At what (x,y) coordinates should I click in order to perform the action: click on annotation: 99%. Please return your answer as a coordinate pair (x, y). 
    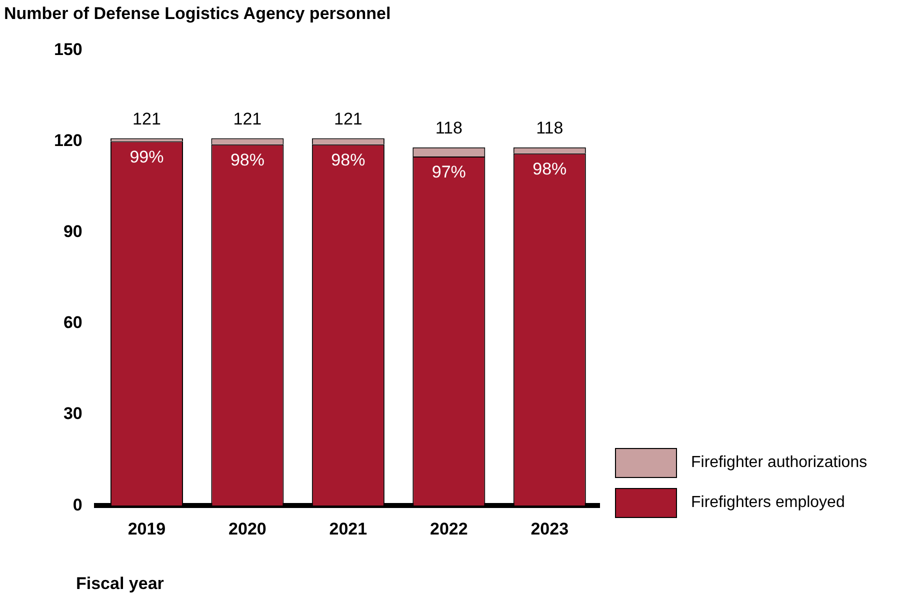
    Looking at the image, I should click on (147, 156).